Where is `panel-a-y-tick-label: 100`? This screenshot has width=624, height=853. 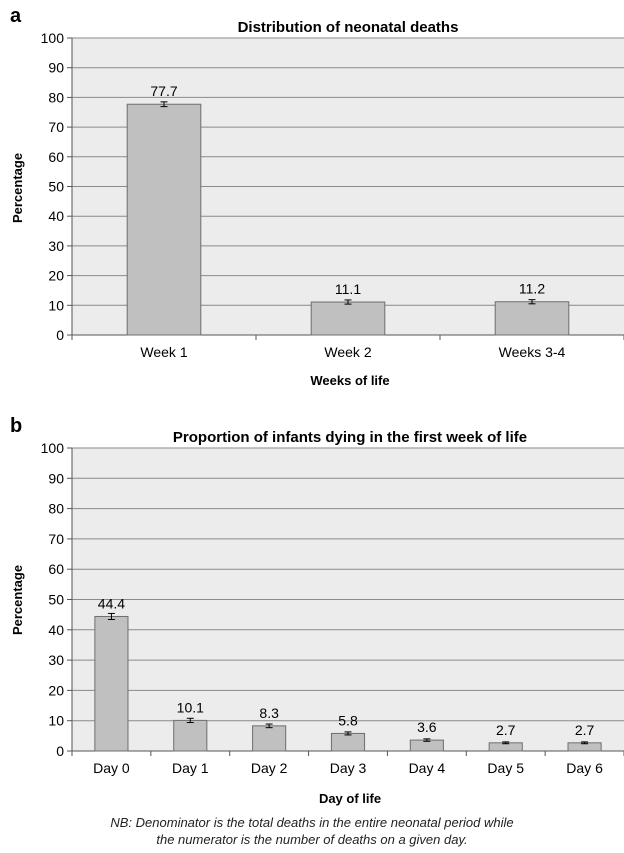
panel-a-y-tick-label: 100 is located at coordinates (53, 38).